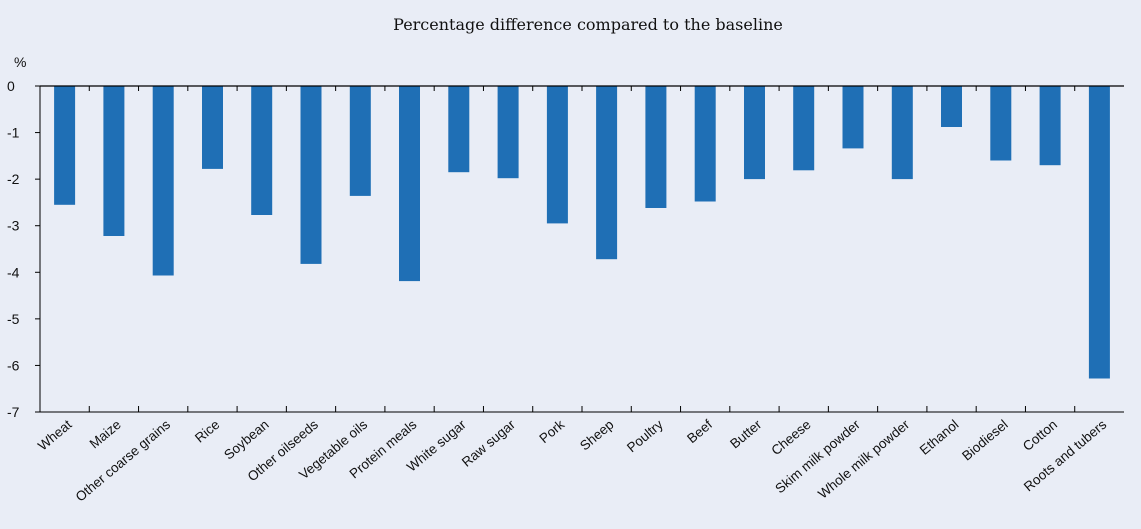 This screenshot has height=529, width=1141. I want to click on x-category-label: Poultry, so click(645, 436).